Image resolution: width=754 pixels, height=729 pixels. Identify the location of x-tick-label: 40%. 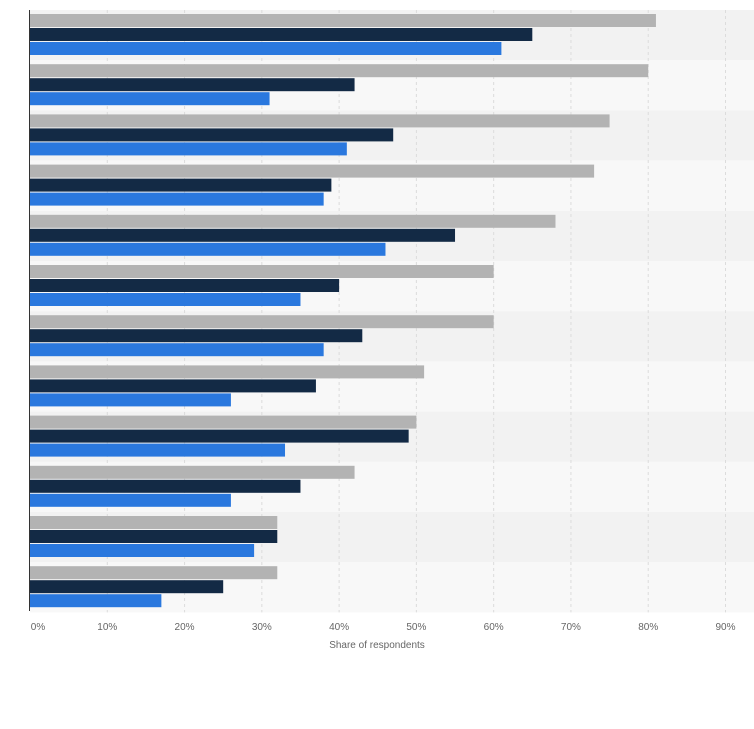
(339, 627).